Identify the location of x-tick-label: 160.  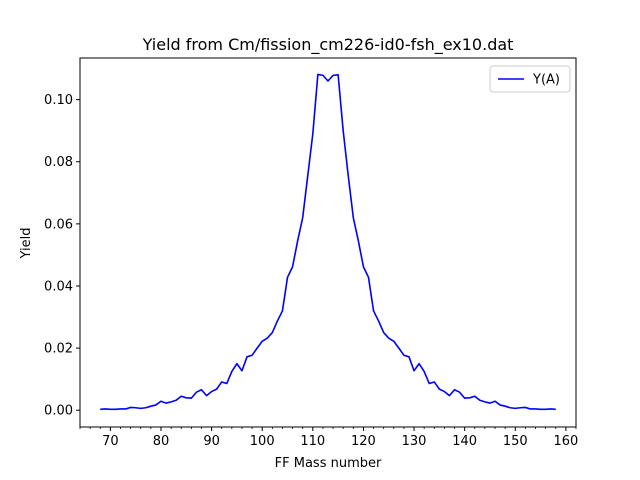
(565, 441).